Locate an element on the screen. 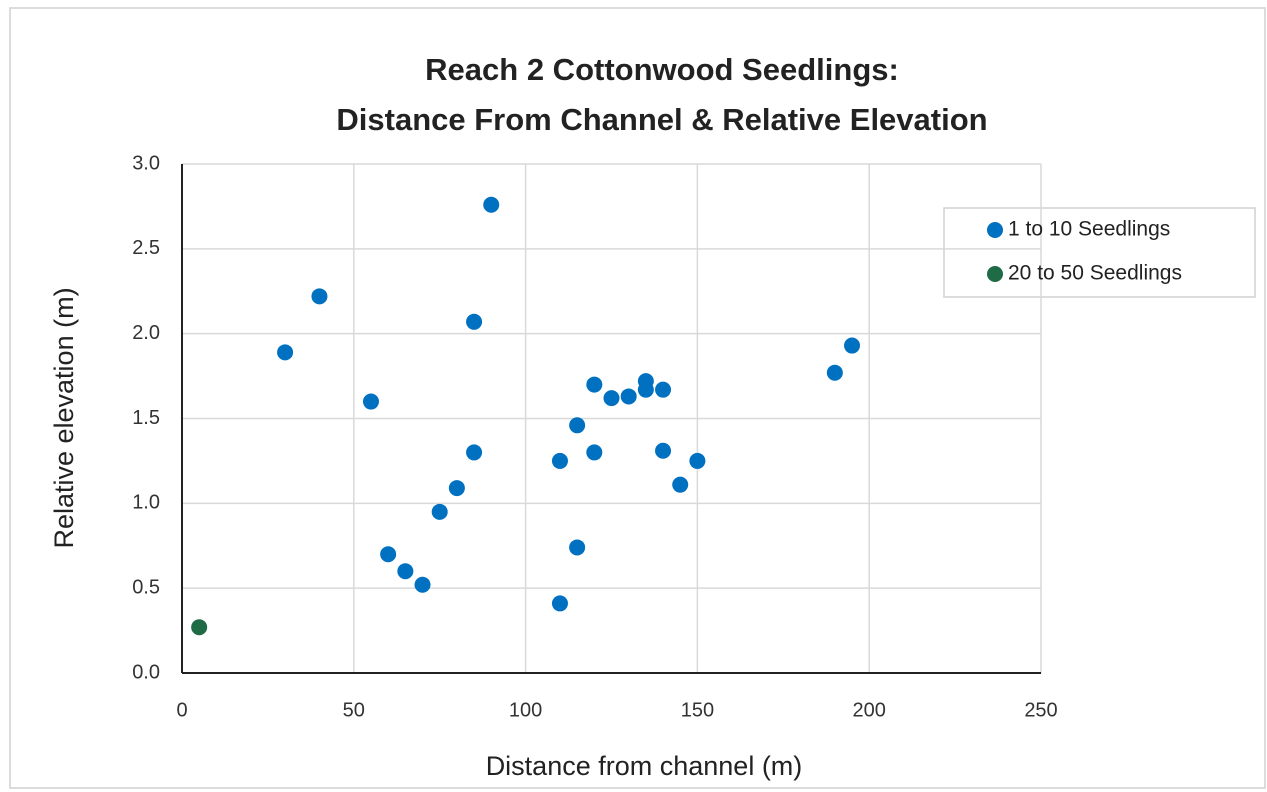 The image size is (1267, 792). y-tick-label: 0.5 is located at coordinates (146, 587).